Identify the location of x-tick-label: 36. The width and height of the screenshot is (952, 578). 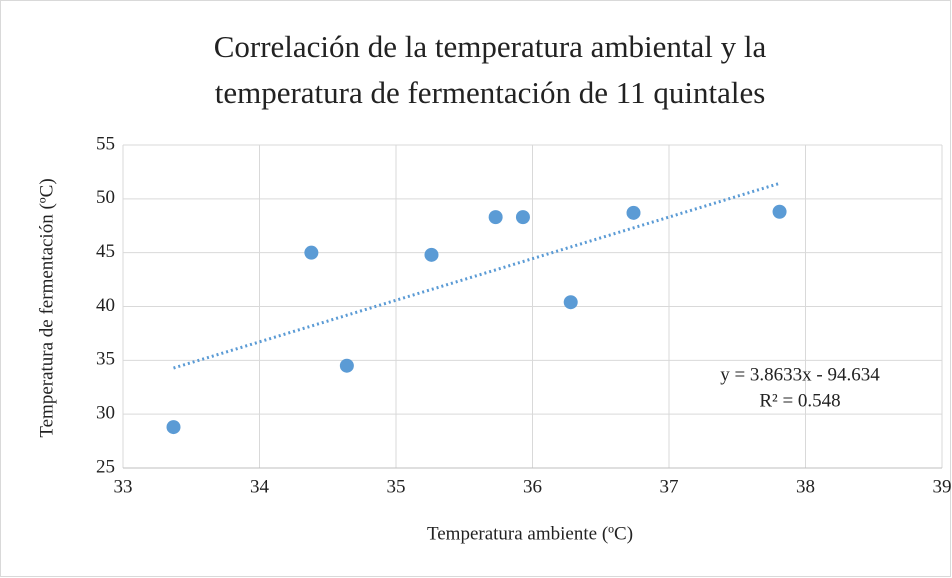
(532, 486).